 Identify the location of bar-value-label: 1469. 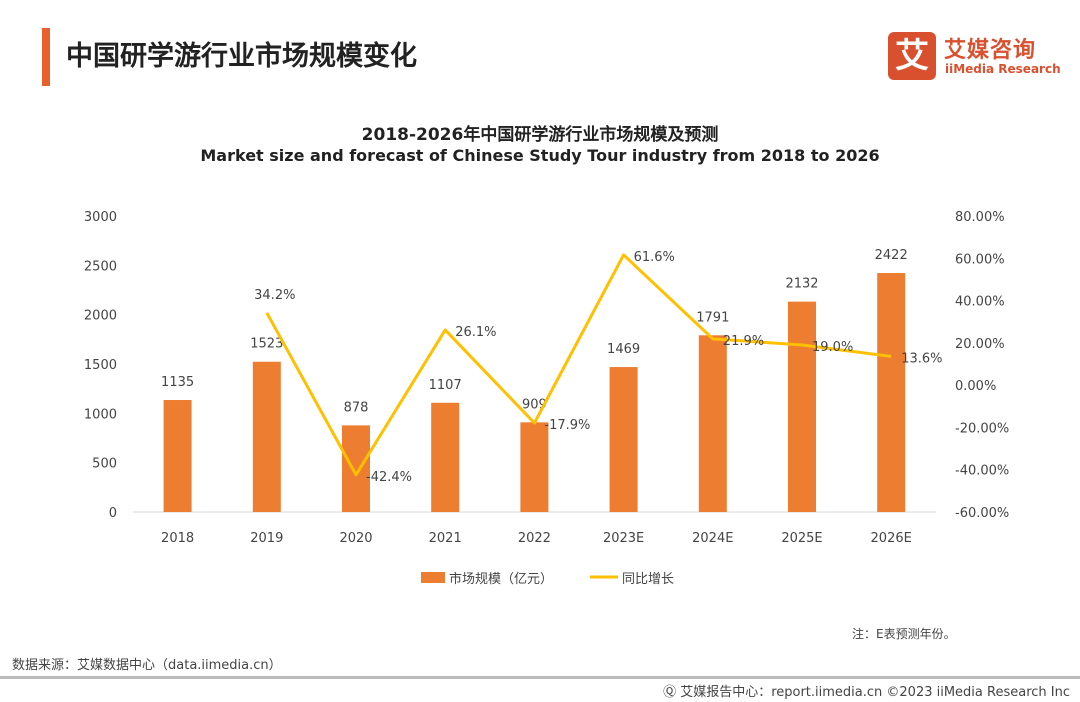
(623, 349).